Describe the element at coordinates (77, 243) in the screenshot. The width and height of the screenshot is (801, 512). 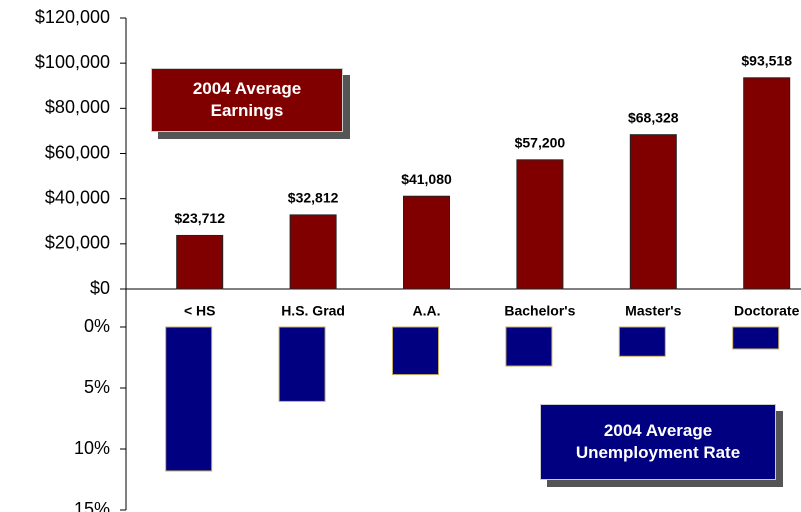
I see `y-tick-label: $20,000` at that location.